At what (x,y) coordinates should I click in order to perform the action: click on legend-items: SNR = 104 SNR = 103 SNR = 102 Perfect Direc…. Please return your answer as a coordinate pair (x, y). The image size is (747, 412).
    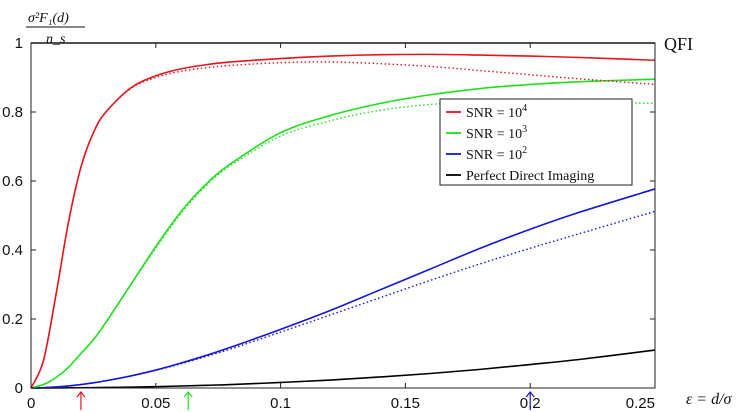
    Looking at the image, I should click on (520, 143).